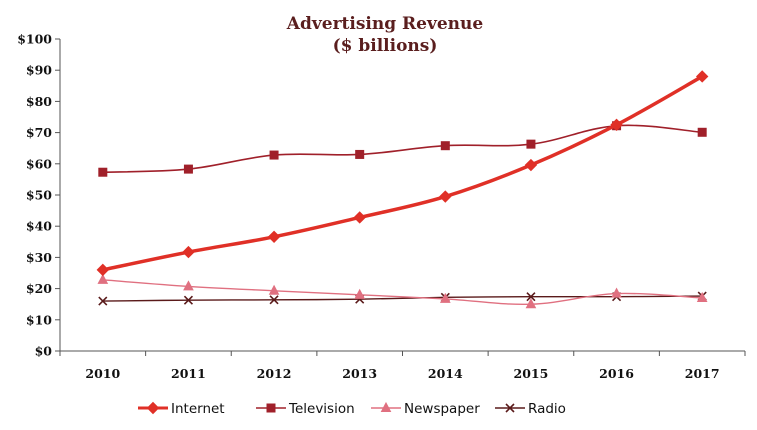 The width and height of the screenshot is (757, 430). Describe the element at coordinates (39, 319) in the screenshot. I see `y-tick-label: $10` at that location.